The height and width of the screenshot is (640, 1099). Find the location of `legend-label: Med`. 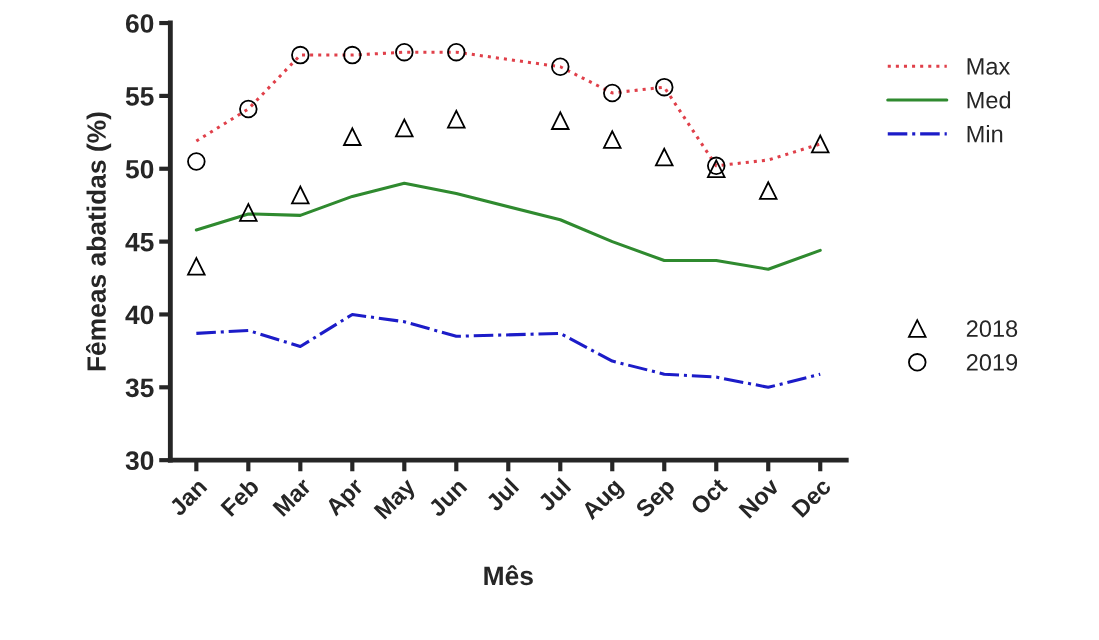

legend-label: Med is located at coordinates (989, 100).